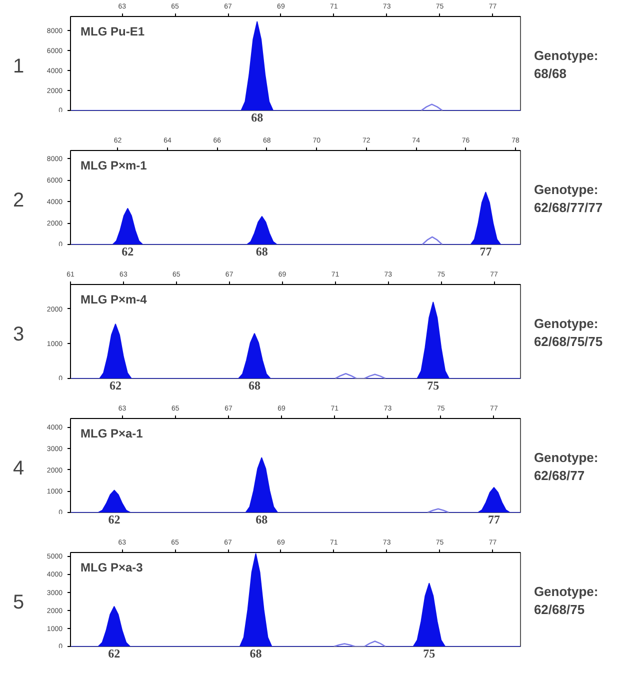  I want to click on text: MLG Pu-E1, so click(112, 31).